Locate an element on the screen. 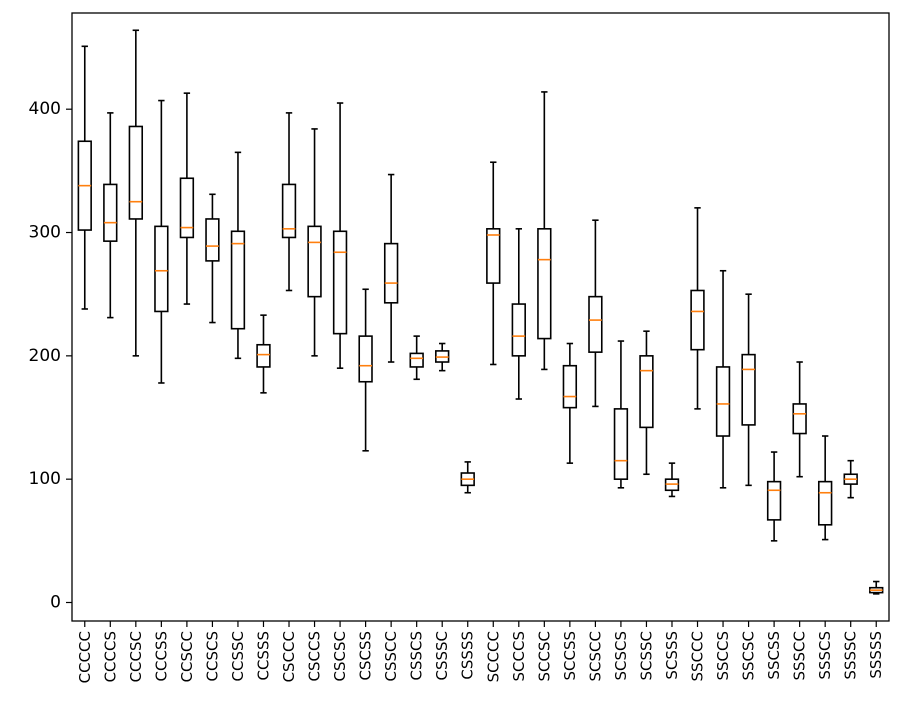 The height and width of the screenshot is (709, 900). box-group-CCSCS is located at coordinates (212, 258).